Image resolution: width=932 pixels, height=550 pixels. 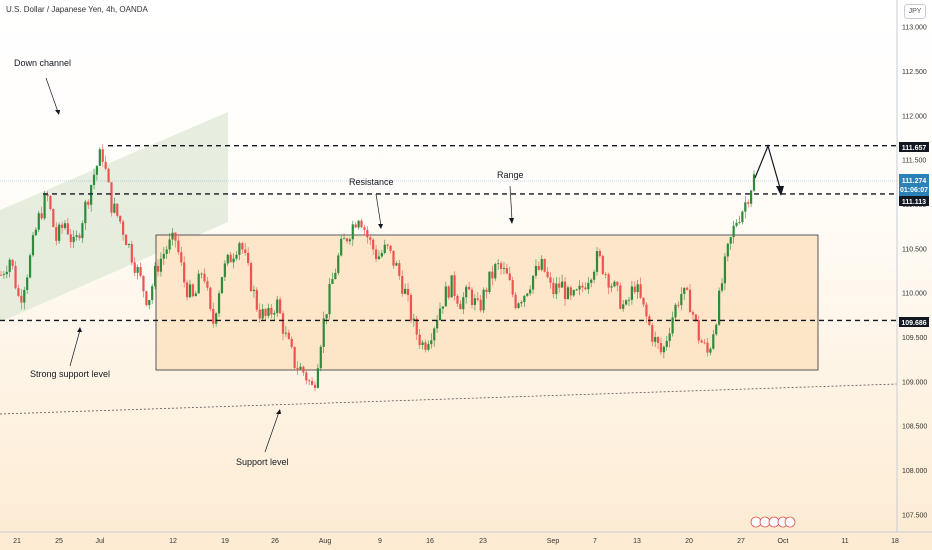 What do you see at coordinates (57, 112) in the screenshot?
I see `arrowhead-down-channel` at bounding box center [57, 112].